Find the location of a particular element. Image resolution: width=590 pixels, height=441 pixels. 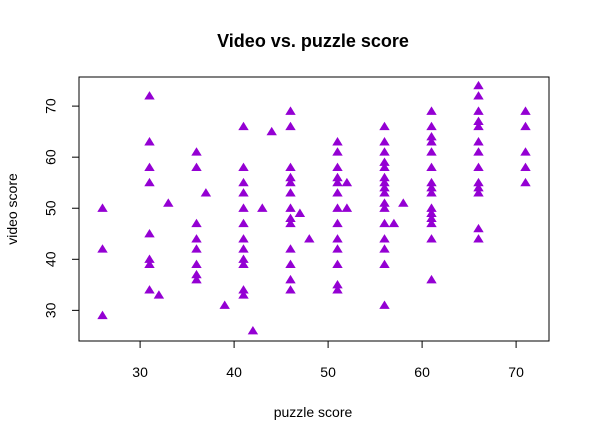

x-tick-label: 40 is located at coordinates (234, 372).